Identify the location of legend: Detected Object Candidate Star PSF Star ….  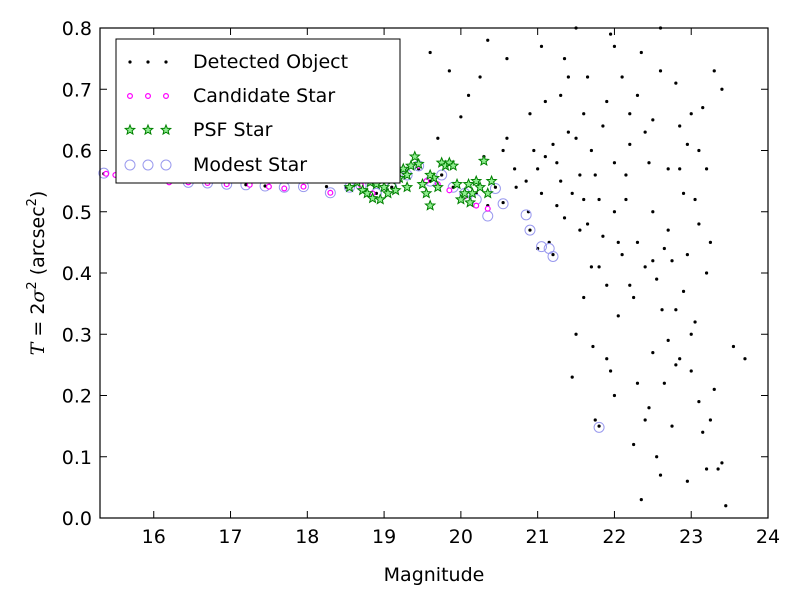
(258, 111).